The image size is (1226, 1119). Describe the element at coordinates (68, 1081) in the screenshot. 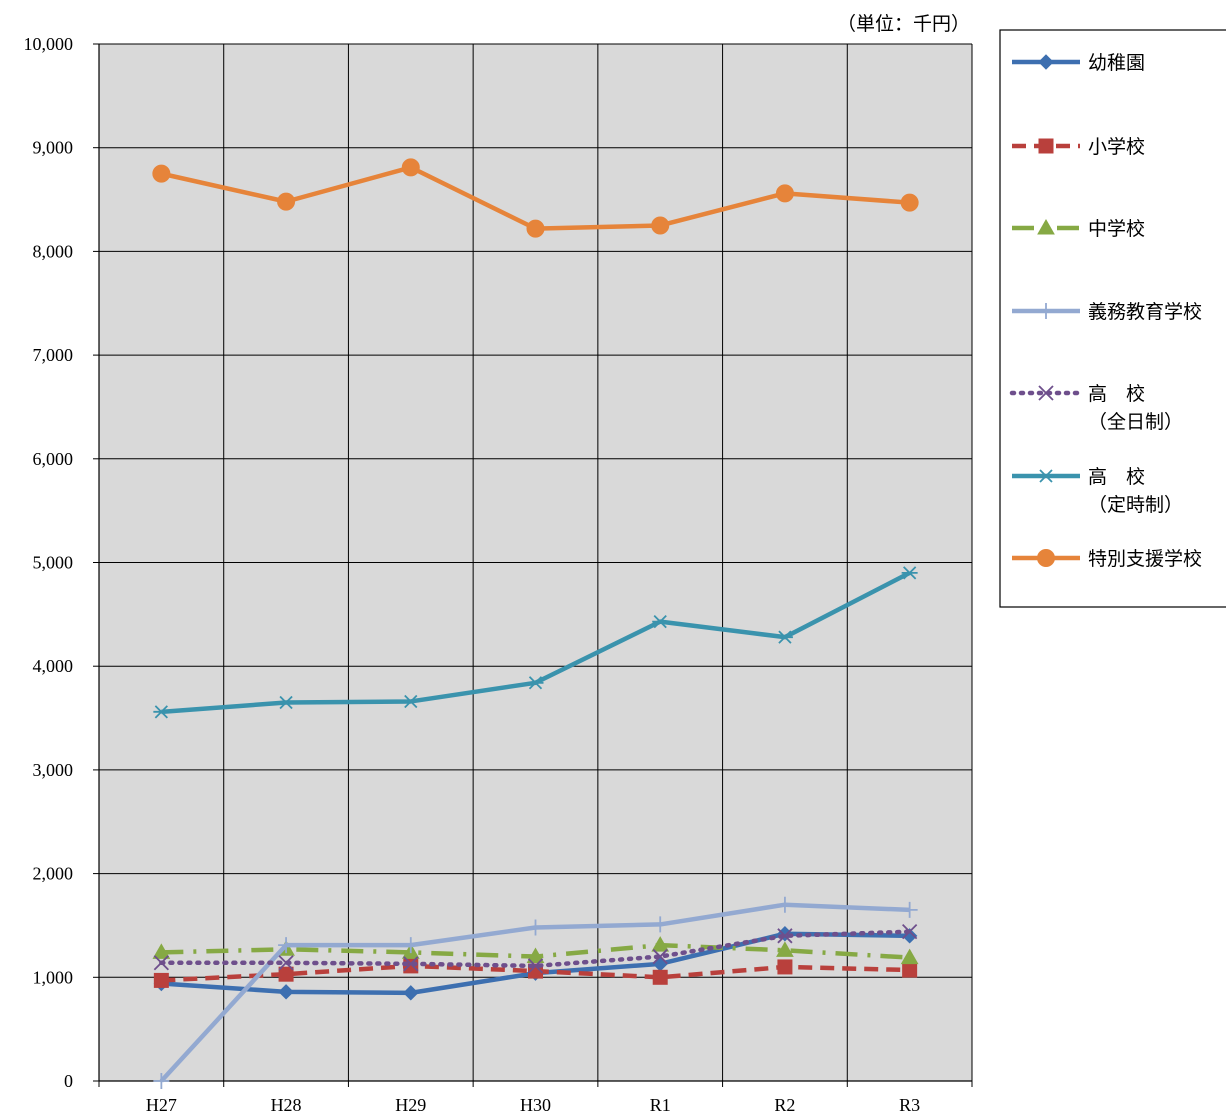

I see `y-tick-label: 0` at that location.